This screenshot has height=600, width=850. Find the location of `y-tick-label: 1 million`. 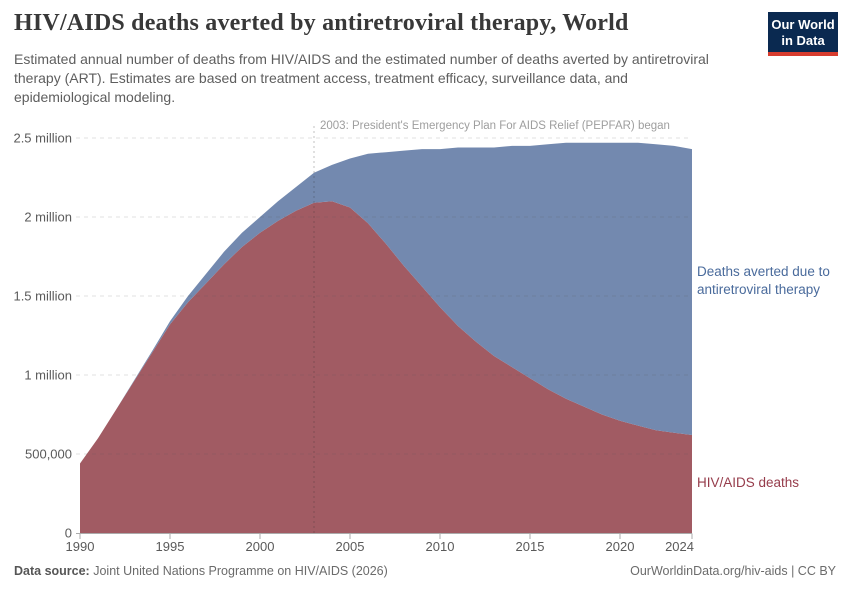

y-tick-label: 1 million is located at coordinates (48, 375).